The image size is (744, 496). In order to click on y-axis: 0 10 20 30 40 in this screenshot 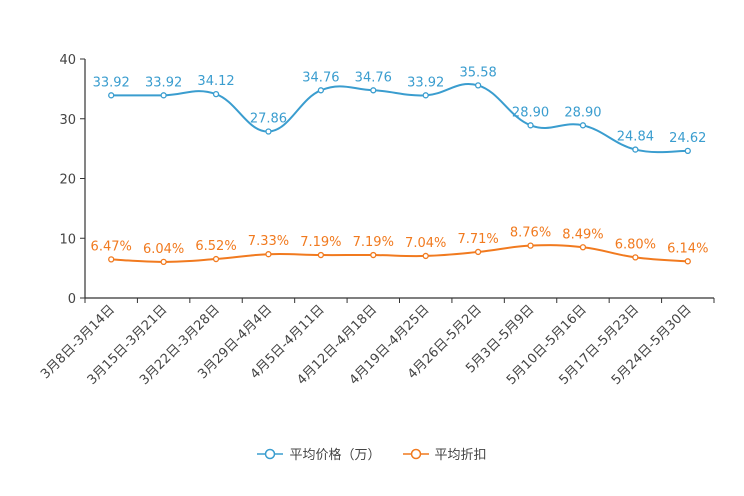, I will do `click(72, 180)`.